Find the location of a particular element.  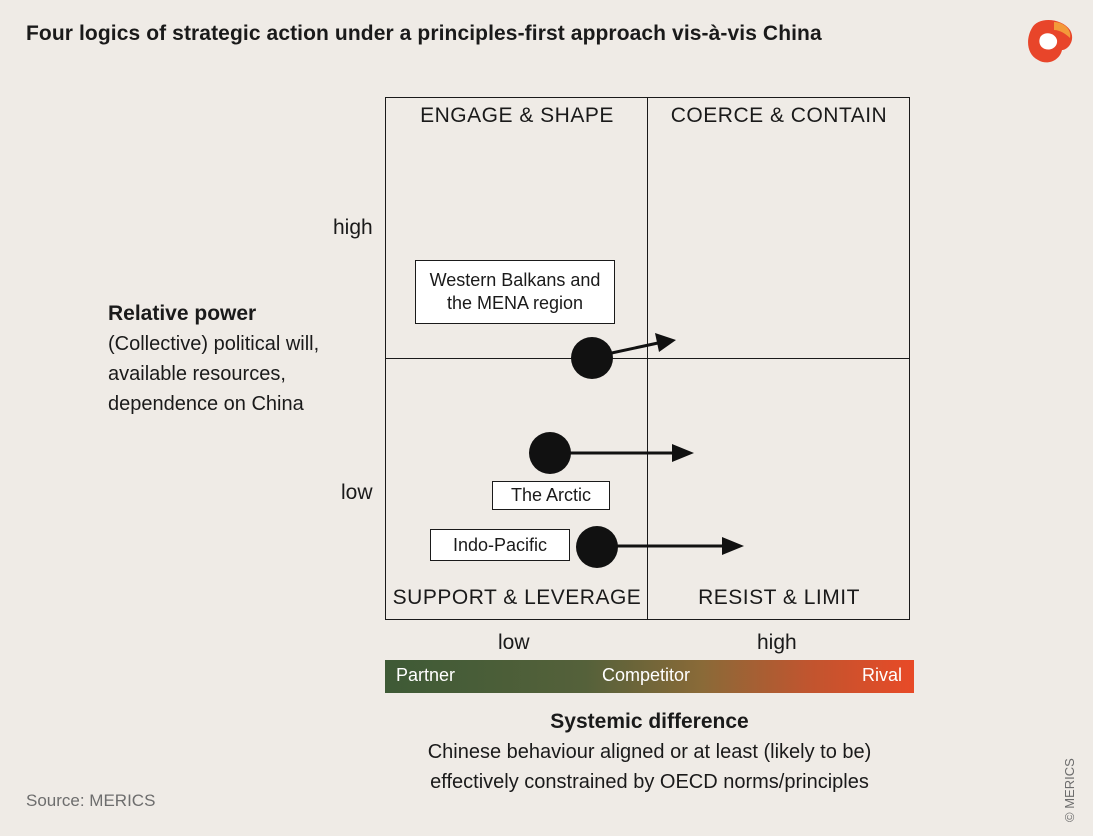

systemic-difference-scale: Partner Competitor Rival is located at coordinates (649, 676).